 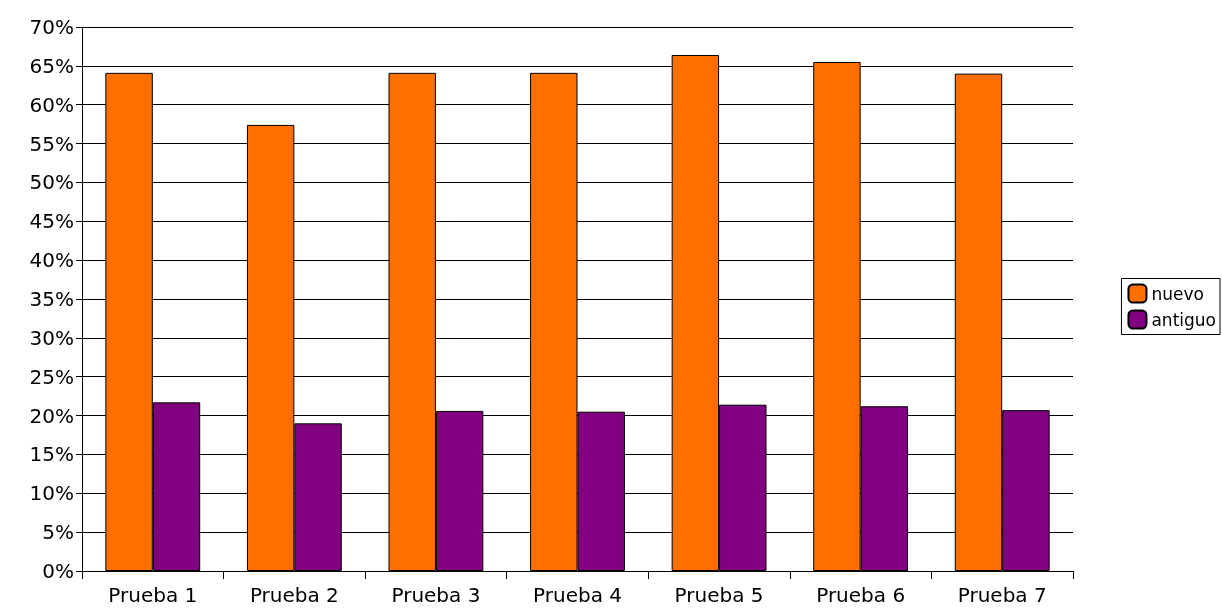 I want to click on x-tick-label: Prueba 7, so click(x=1002, y=595).